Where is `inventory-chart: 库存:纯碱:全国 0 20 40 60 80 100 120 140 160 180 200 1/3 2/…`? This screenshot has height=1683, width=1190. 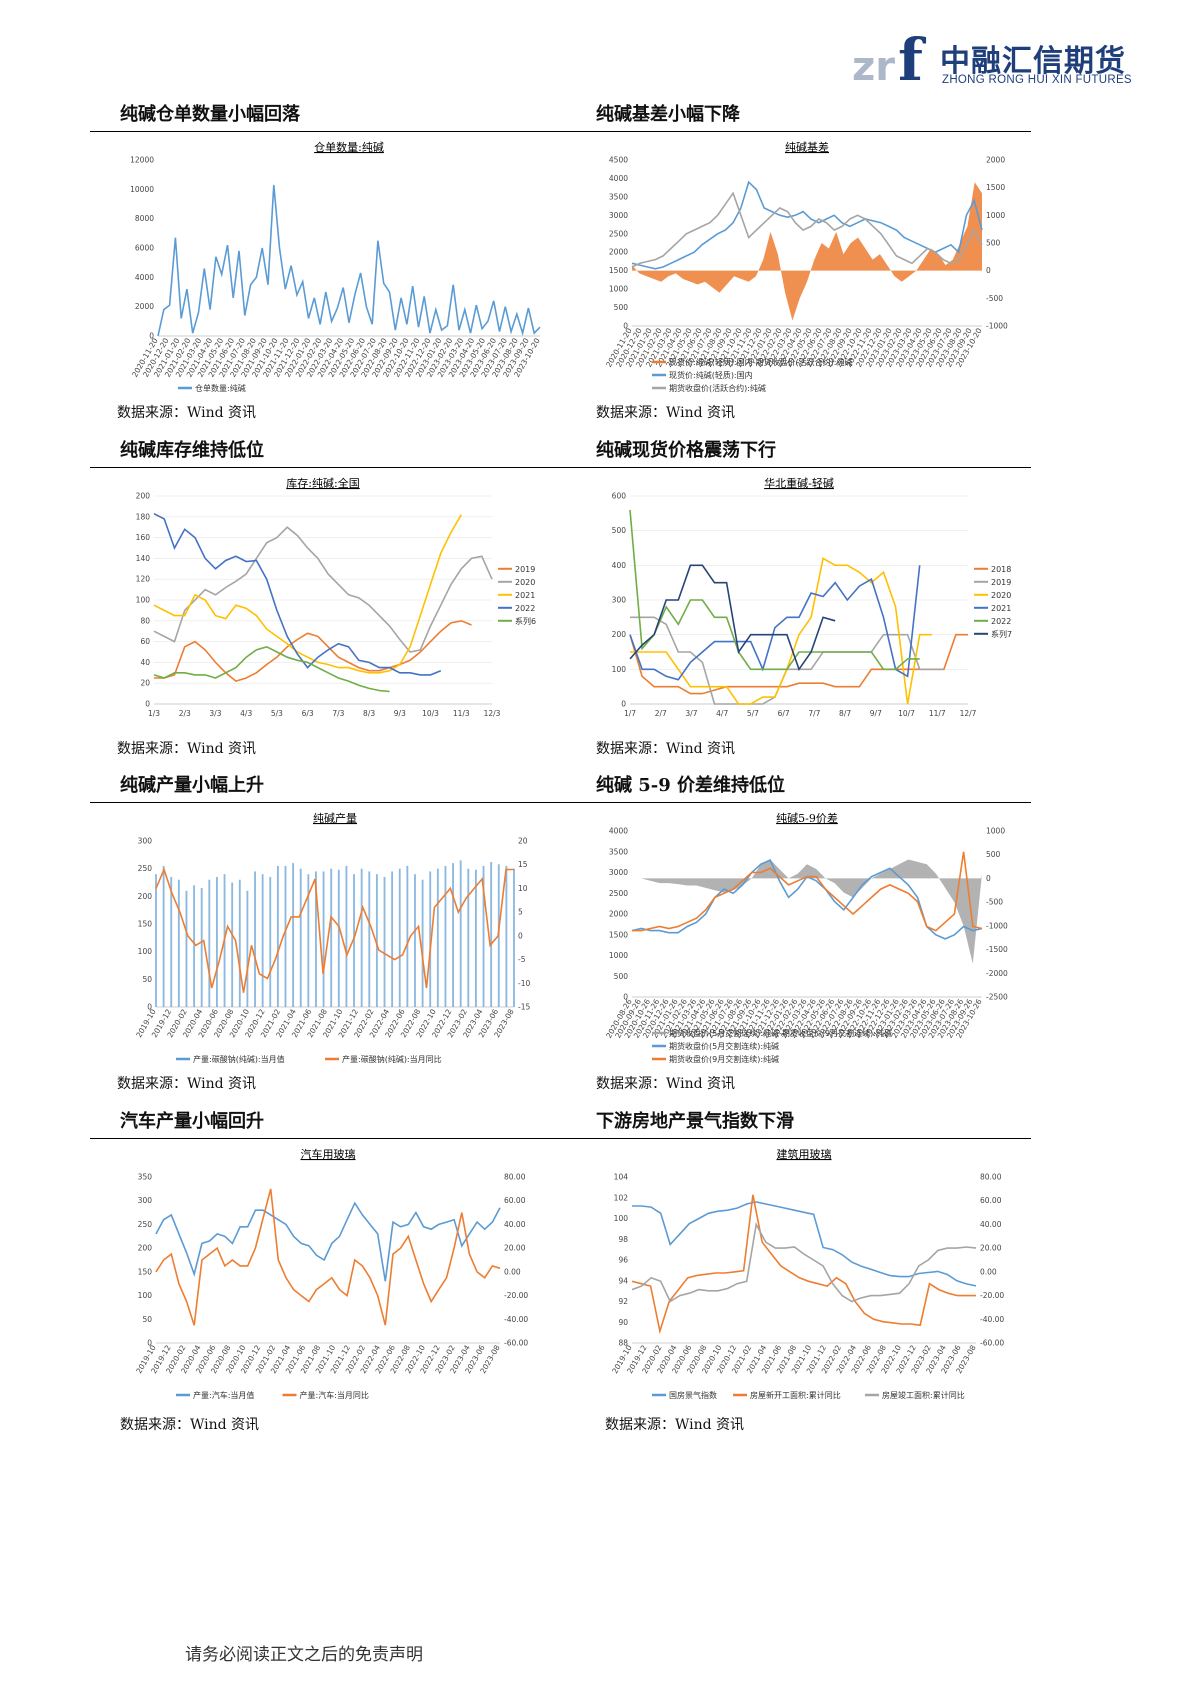
inventory-chart: 库存:纯碱:全国 0 20 40 60 80 100 120 140 160 180 200 1/3 2/… is located at coordinates (336, 597).